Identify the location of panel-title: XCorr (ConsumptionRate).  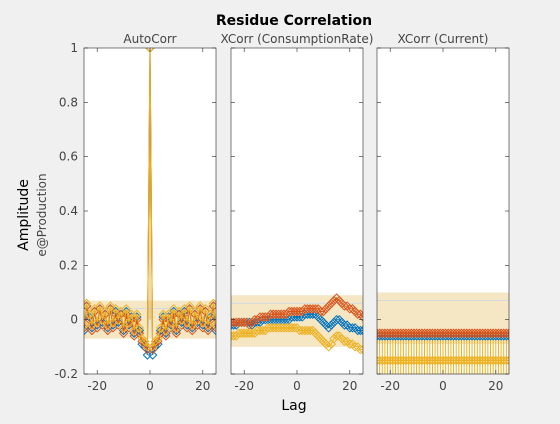
(297, 39).